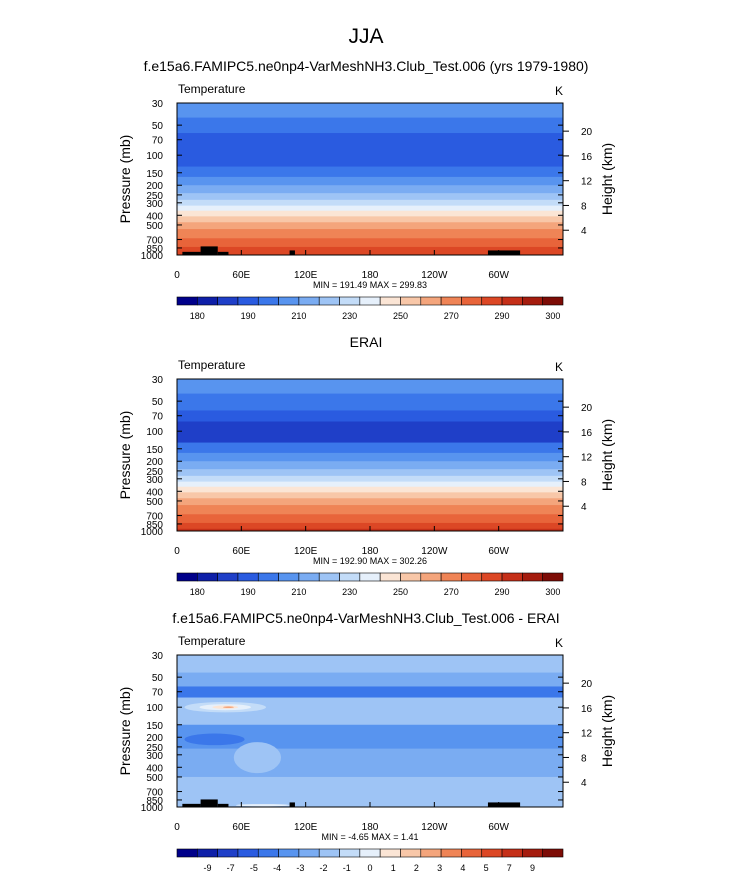  Describe the element at coordinates (607, 179) in the screenshot. I see `height-axis-title: Height (km)` at that location.